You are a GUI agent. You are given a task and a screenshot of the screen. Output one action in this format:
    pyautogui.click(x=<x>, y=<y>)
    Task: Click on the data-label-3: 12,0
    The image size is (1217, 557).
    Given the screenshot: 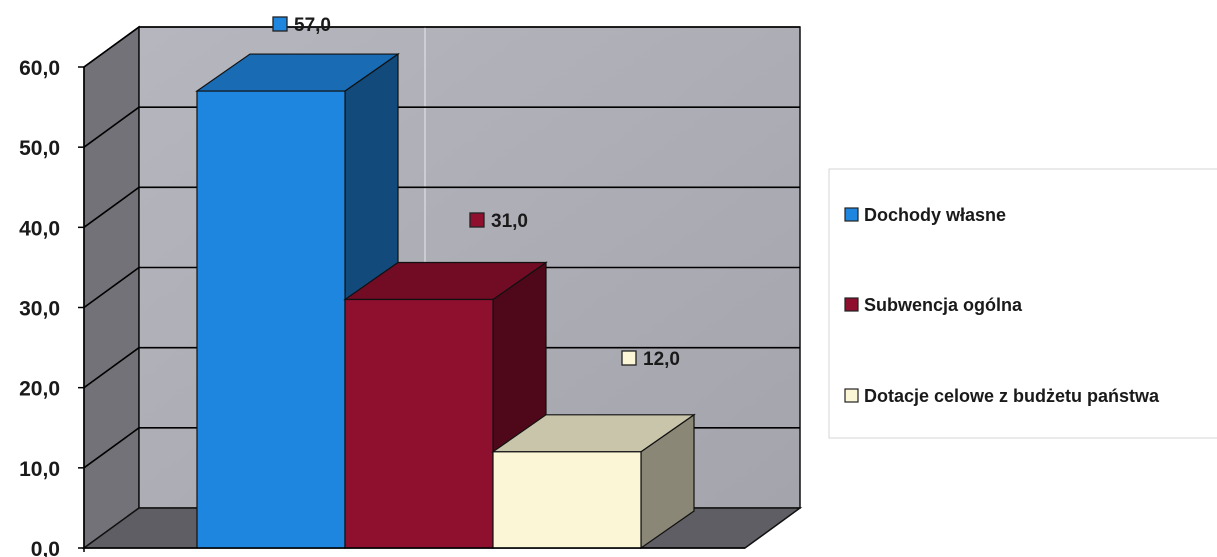 What is the action you would take?
    pyautogui.click(x=650, y=359)
    